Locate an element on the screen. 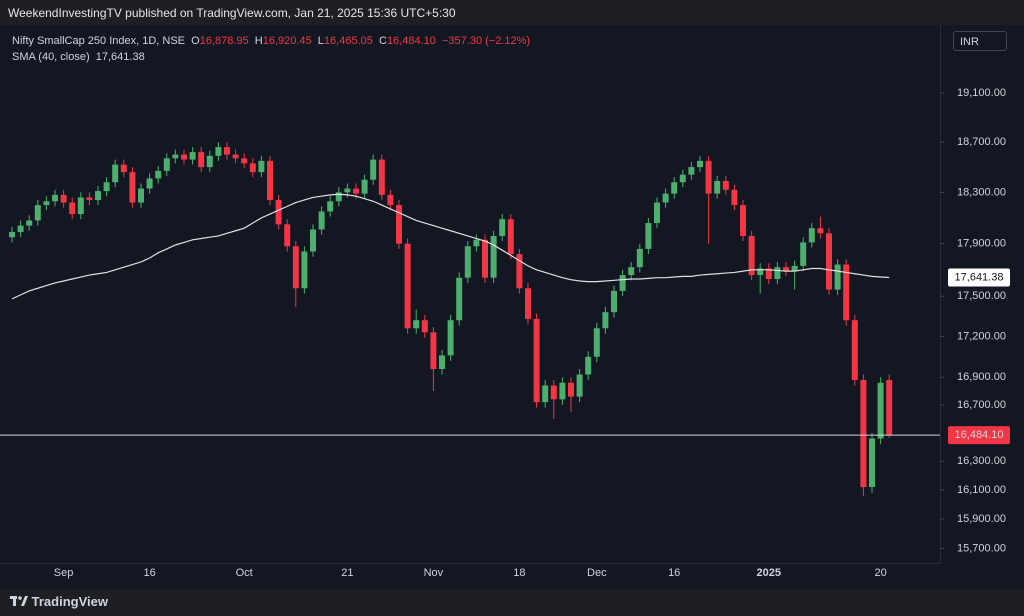  sma-name: SMA (40, close) is located at coordinates (51, 57).